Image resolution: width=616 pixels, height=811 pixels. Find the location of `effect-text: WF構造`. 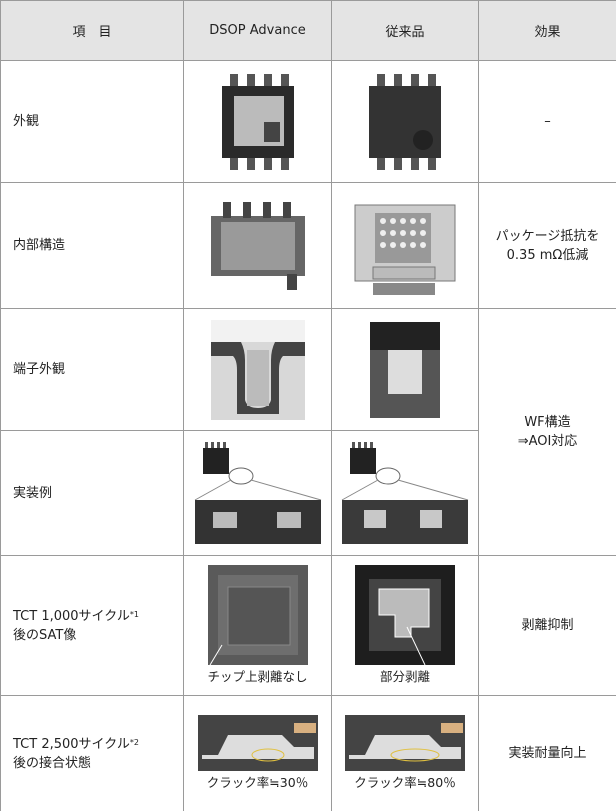

effect-text: WF構造 is located at coordinates (547, 422).